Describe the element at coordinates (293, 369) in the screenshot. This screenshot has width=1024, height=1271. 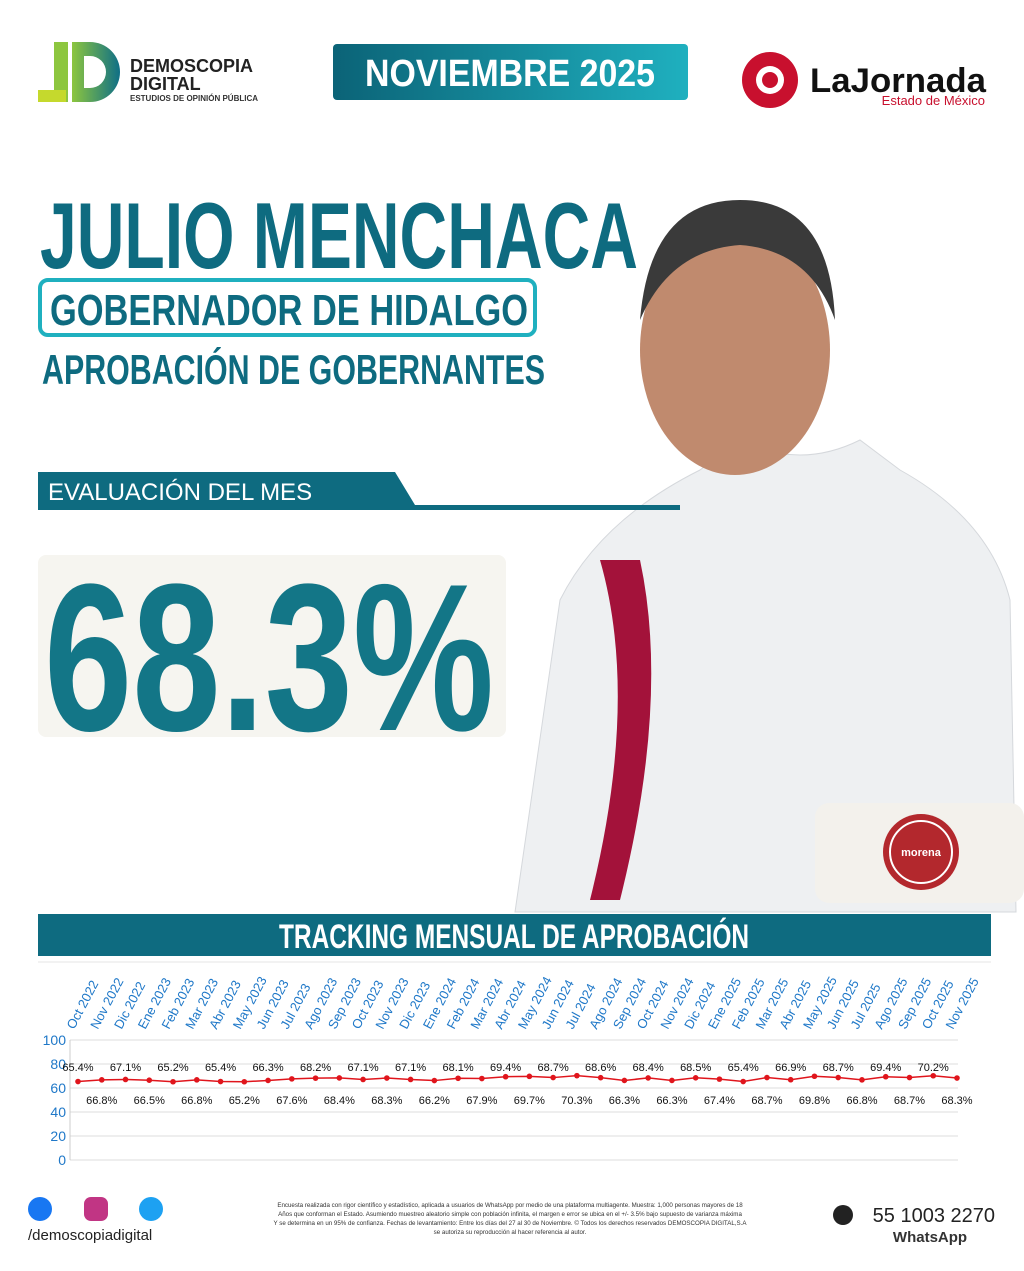
I see `subtitle: APROBACIÓN DE GOBERNANTES` at that location.